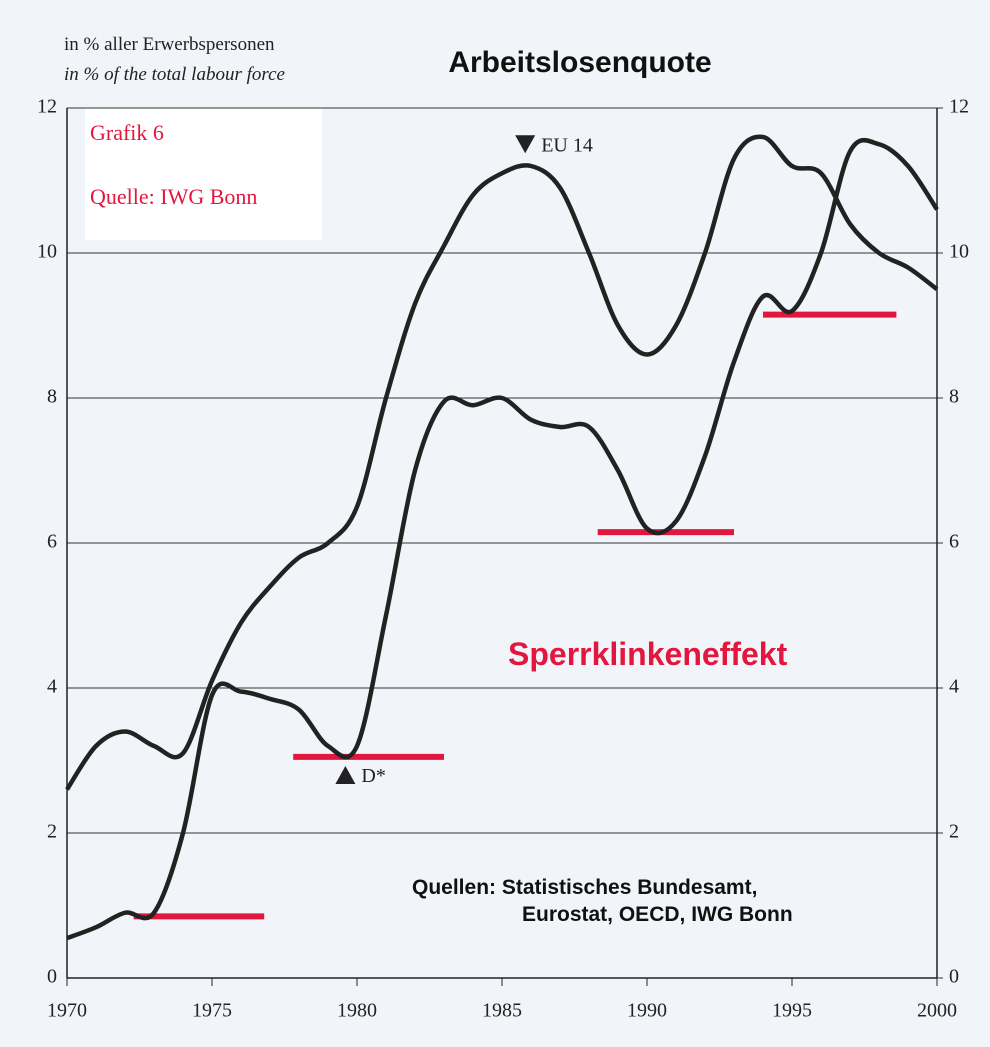 The width and height of the screenshot is (990, 1047). What do you see at coordinates (203, 174) in the screenshot?
I see `info-box` at bounding box center [203, 174].